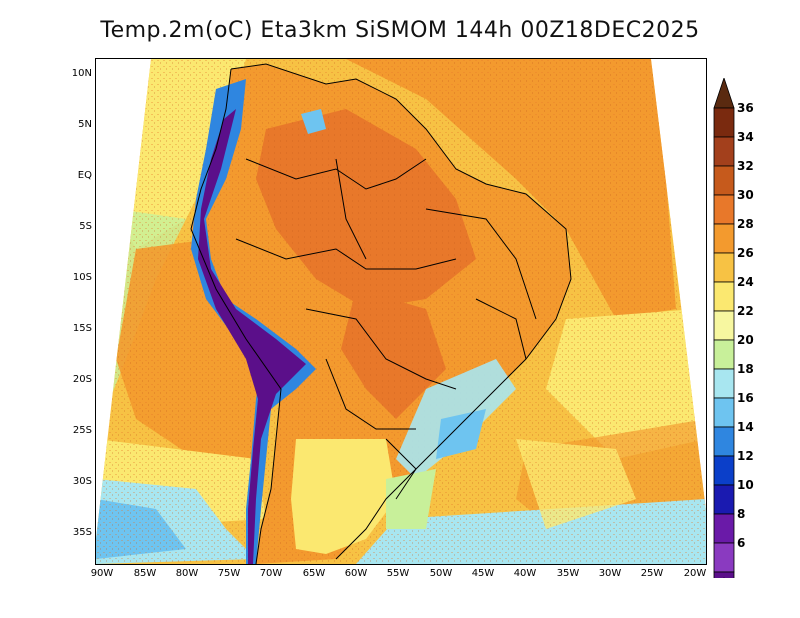 This screenshot has height=618, width=800. Describe the element at coordinates (229, 573) in the screenshot. I see `lon-label-75w: 75W` at that location.